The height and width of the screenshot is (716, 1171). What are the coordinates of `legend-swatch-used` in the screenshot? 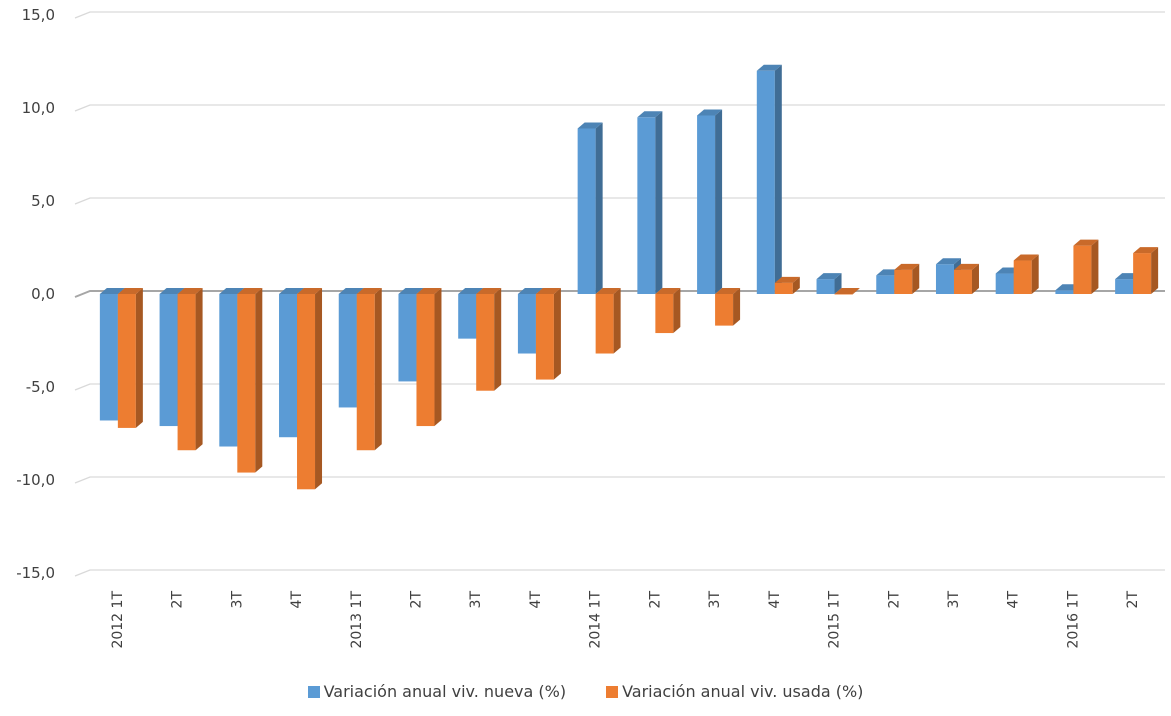 It's located at (612, 691).